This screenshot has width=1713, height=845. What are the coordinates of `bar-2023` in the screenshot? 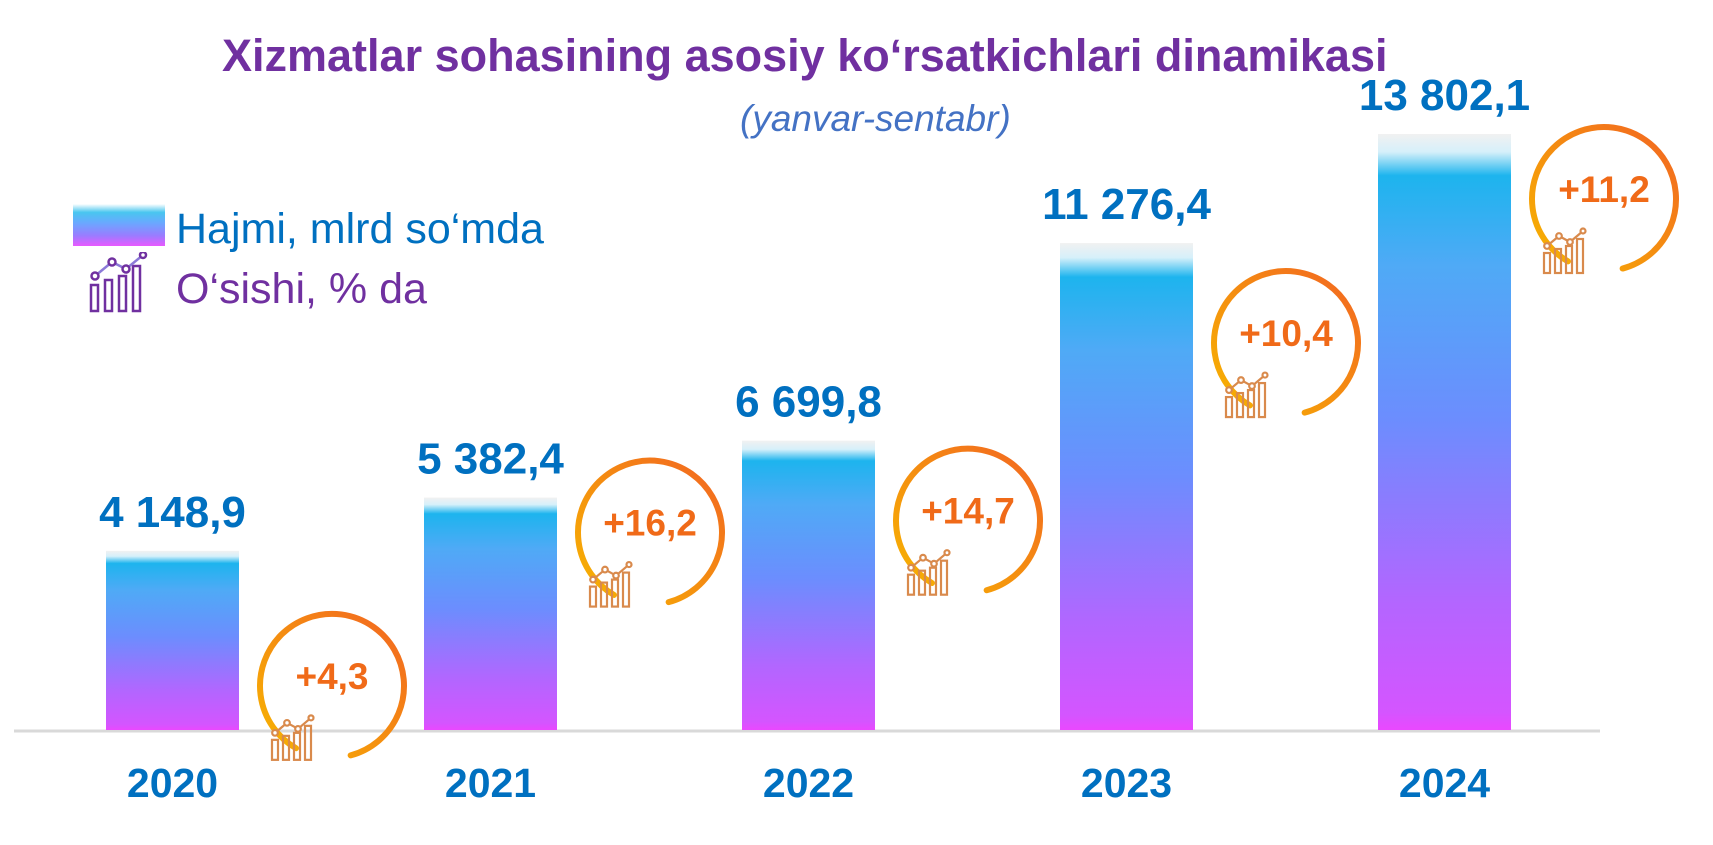 It's located at (1126, 486).